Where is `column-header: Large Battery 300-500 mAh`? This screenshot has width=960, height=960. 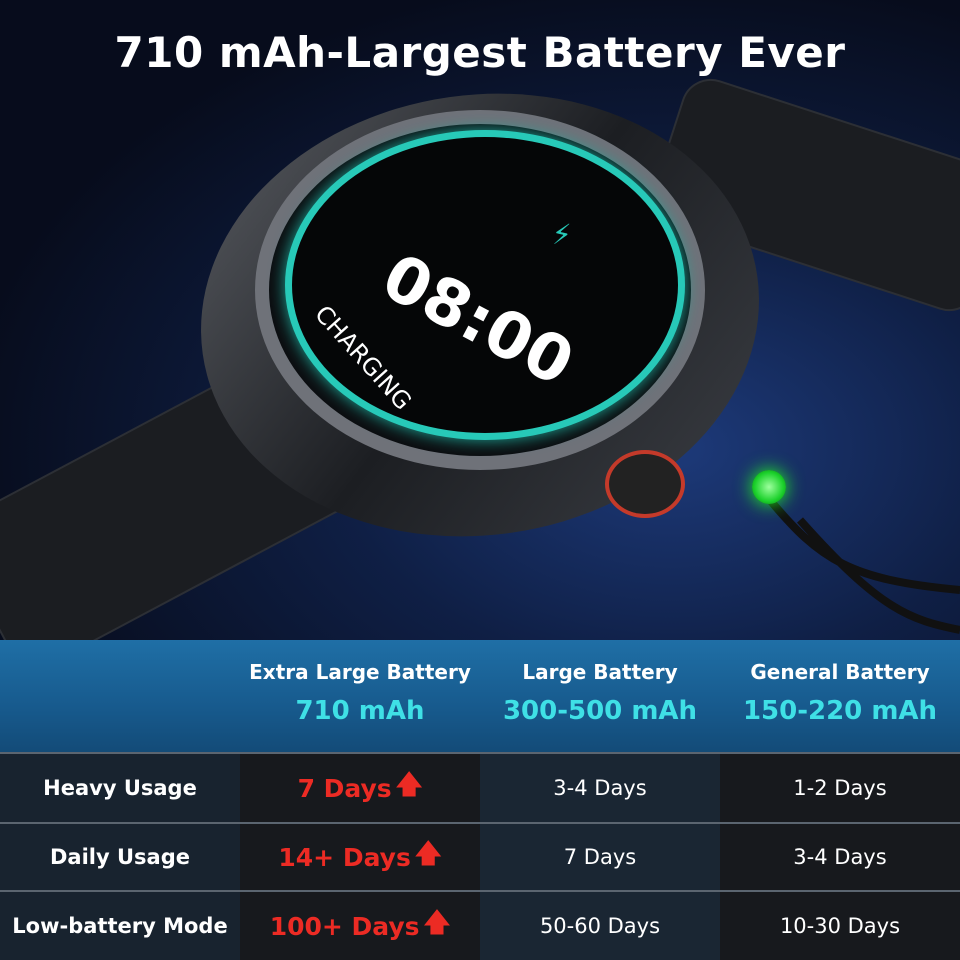 column-header: Large Battery 300-500 mAh is located at coordinates (600, 696).